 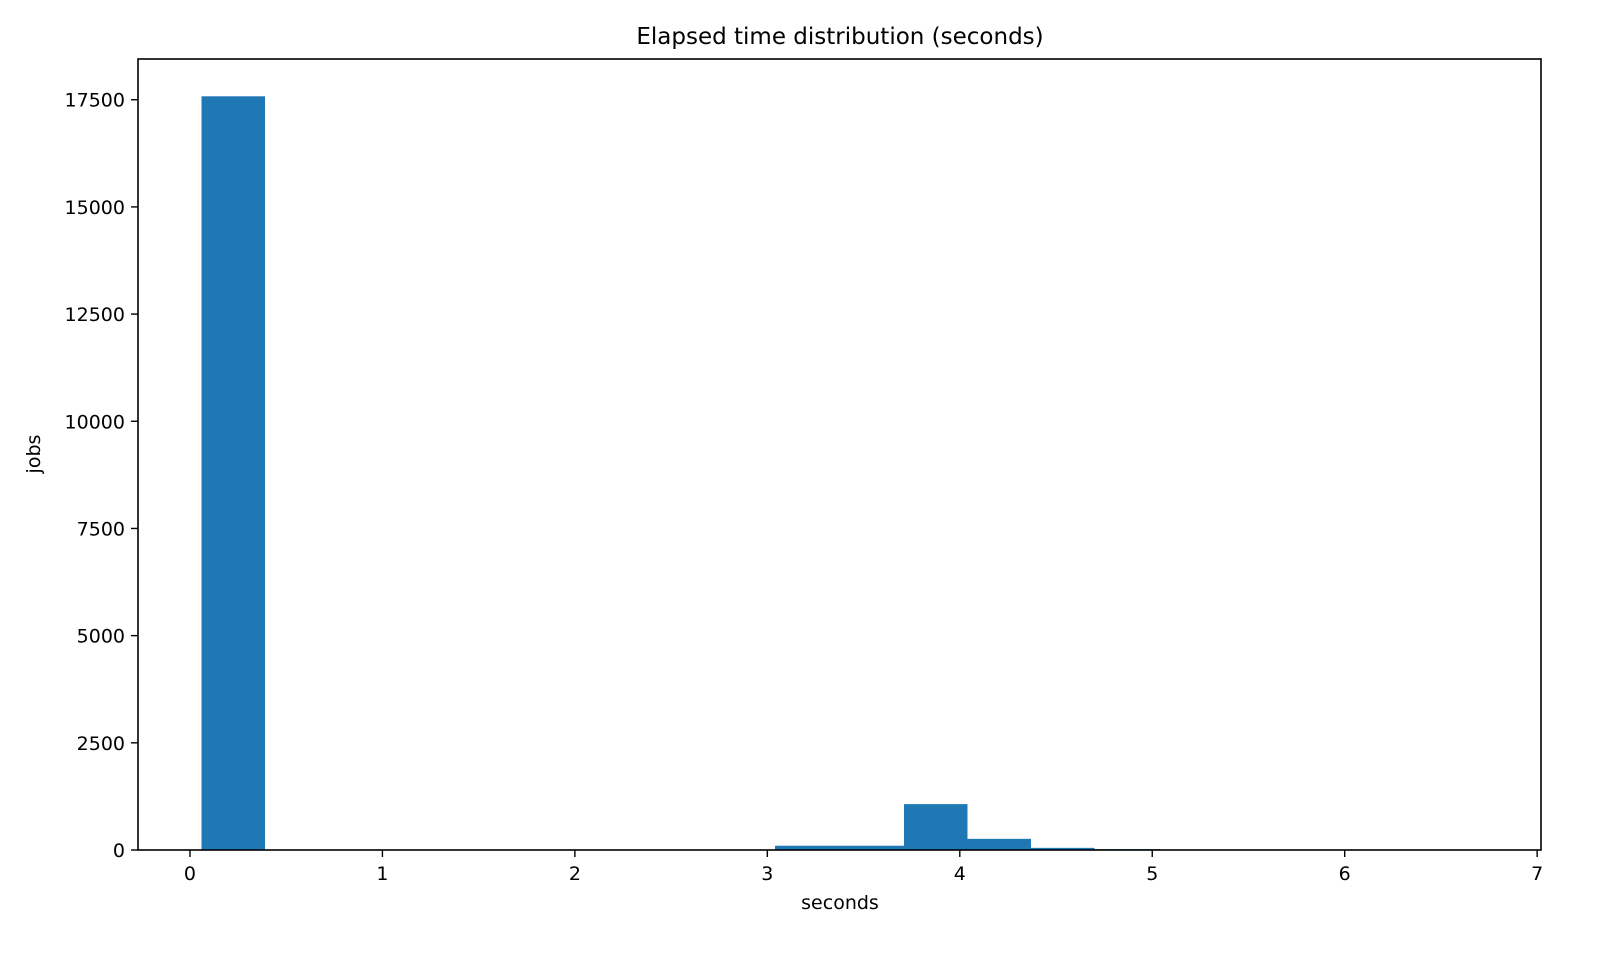 I want to click on y-tick-label: 2500, so click(x=101, y=744).